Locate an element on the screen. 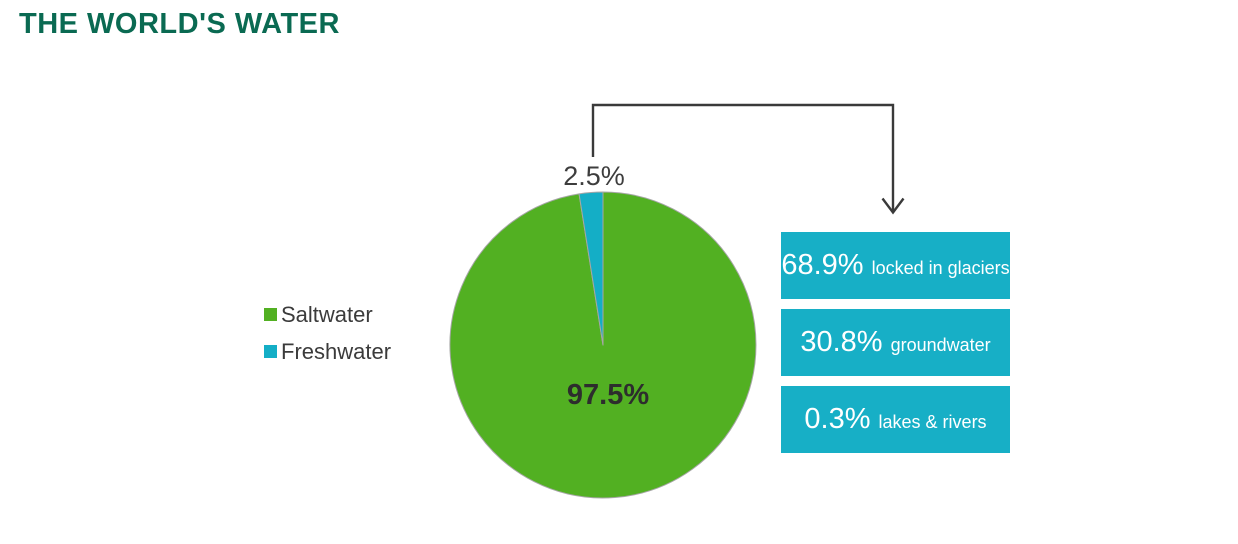  lakes-rivers-percent: 0.3% is located at coordinates (837, 419).